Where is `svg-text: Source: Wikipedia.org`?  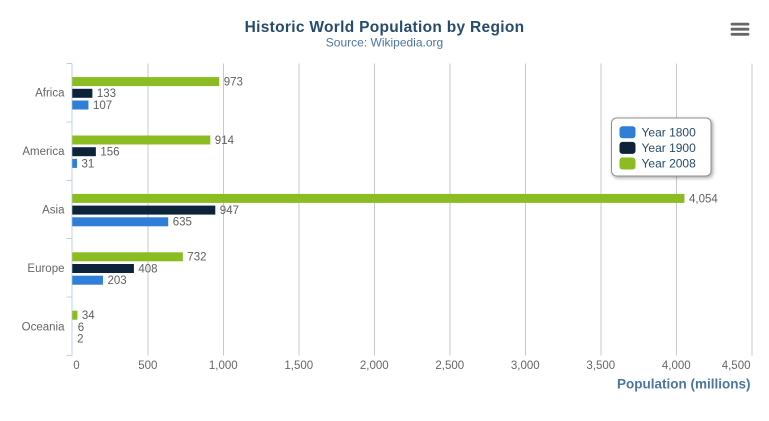
svg-text: Source: Wikipedia.org is located at coordinates (384, 43).